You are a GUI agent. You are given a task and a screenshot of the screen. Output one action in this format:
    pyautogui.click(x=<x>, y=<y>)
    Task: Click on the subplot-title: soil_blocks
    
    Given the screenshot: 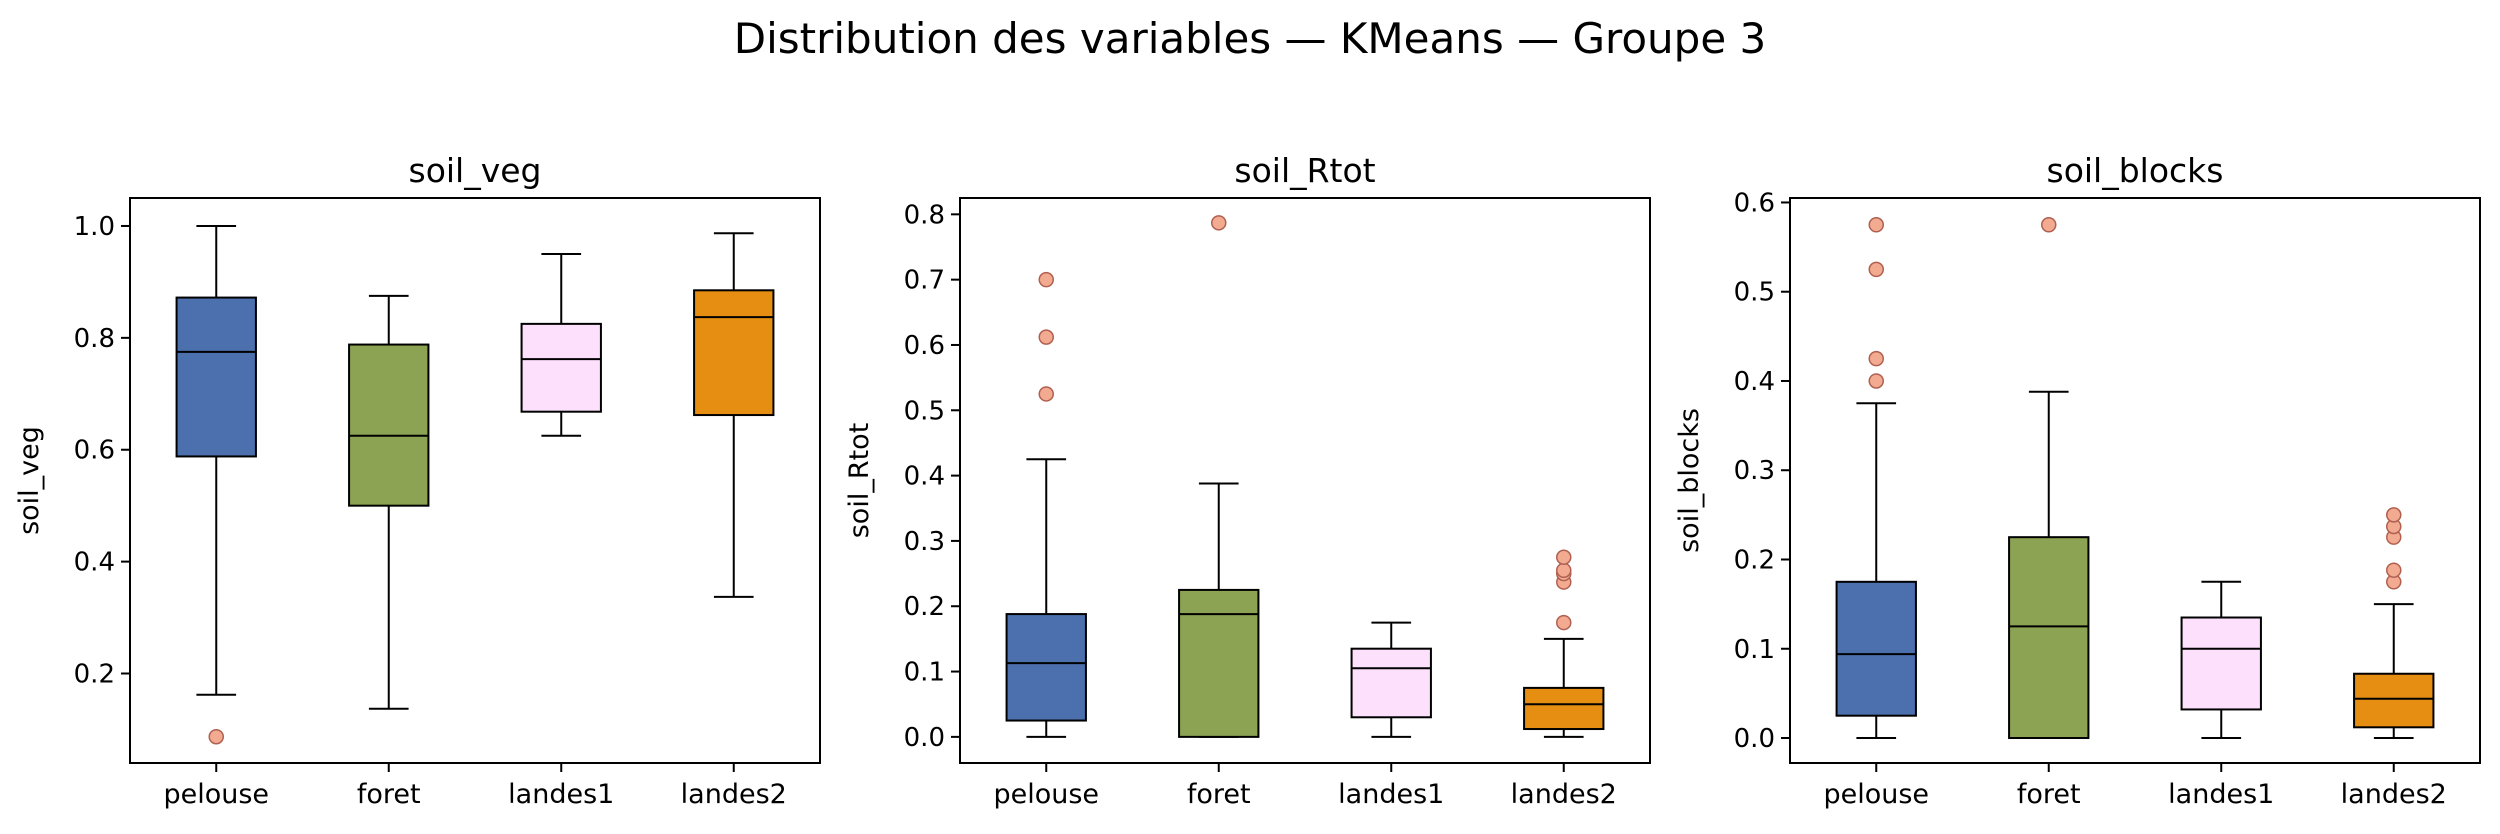 What is the action you would take?
    pyautogui.click(x=2135, y=170)
    